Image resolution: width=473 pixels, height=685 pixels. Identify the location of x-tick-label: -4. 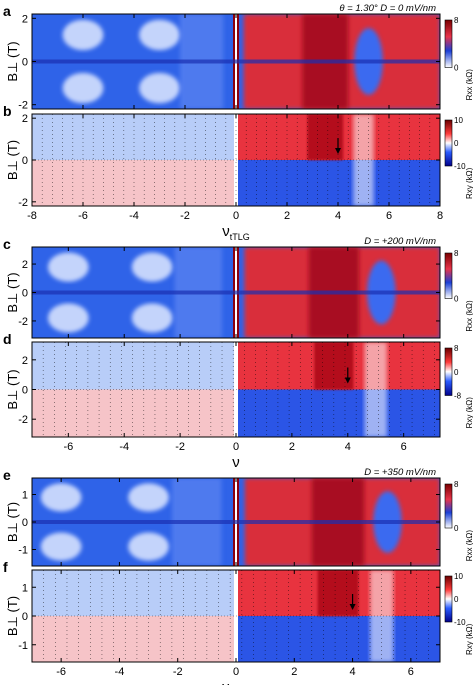
(124, 447).